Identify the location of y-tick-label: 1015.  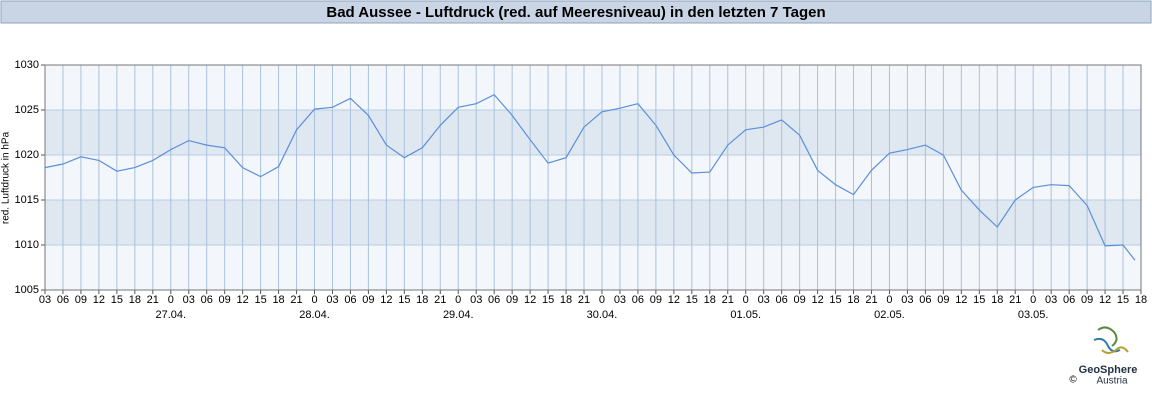
(27, 200).